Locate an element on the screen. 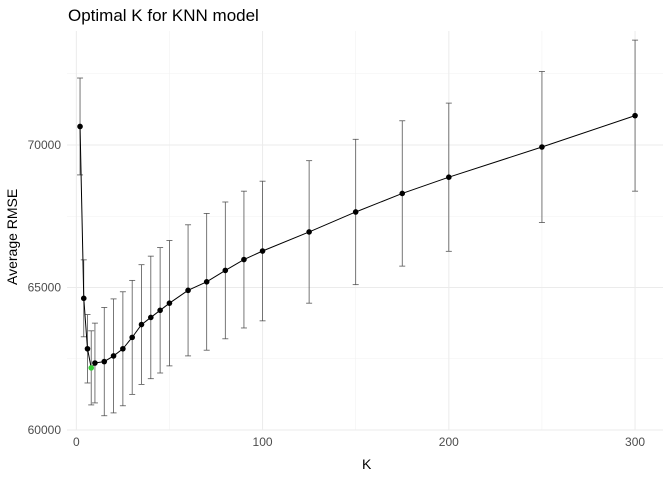  y-tick-labels: 60000 65000 70000 is located at coordinates (45, 287).